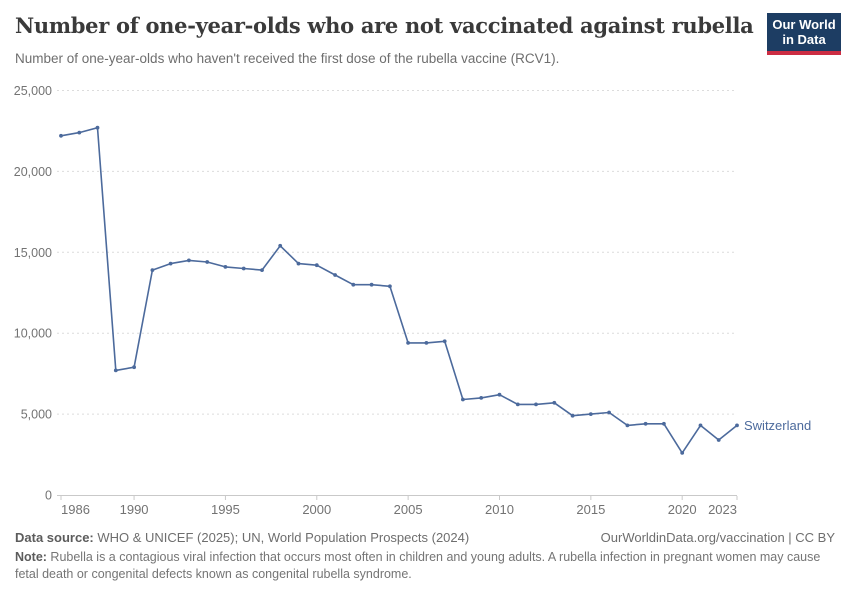 This screenshot has height=600, width=850. Describe the element at coordinates (33, 253) in the screenshot. I see `y-tick-label: 15,000` at that location.